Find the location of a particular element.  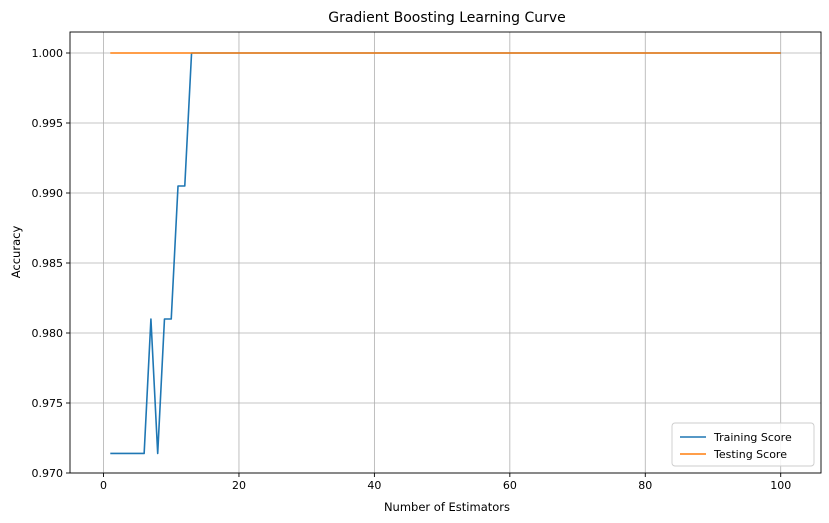

legend-box is located at coordinates (743, 444).